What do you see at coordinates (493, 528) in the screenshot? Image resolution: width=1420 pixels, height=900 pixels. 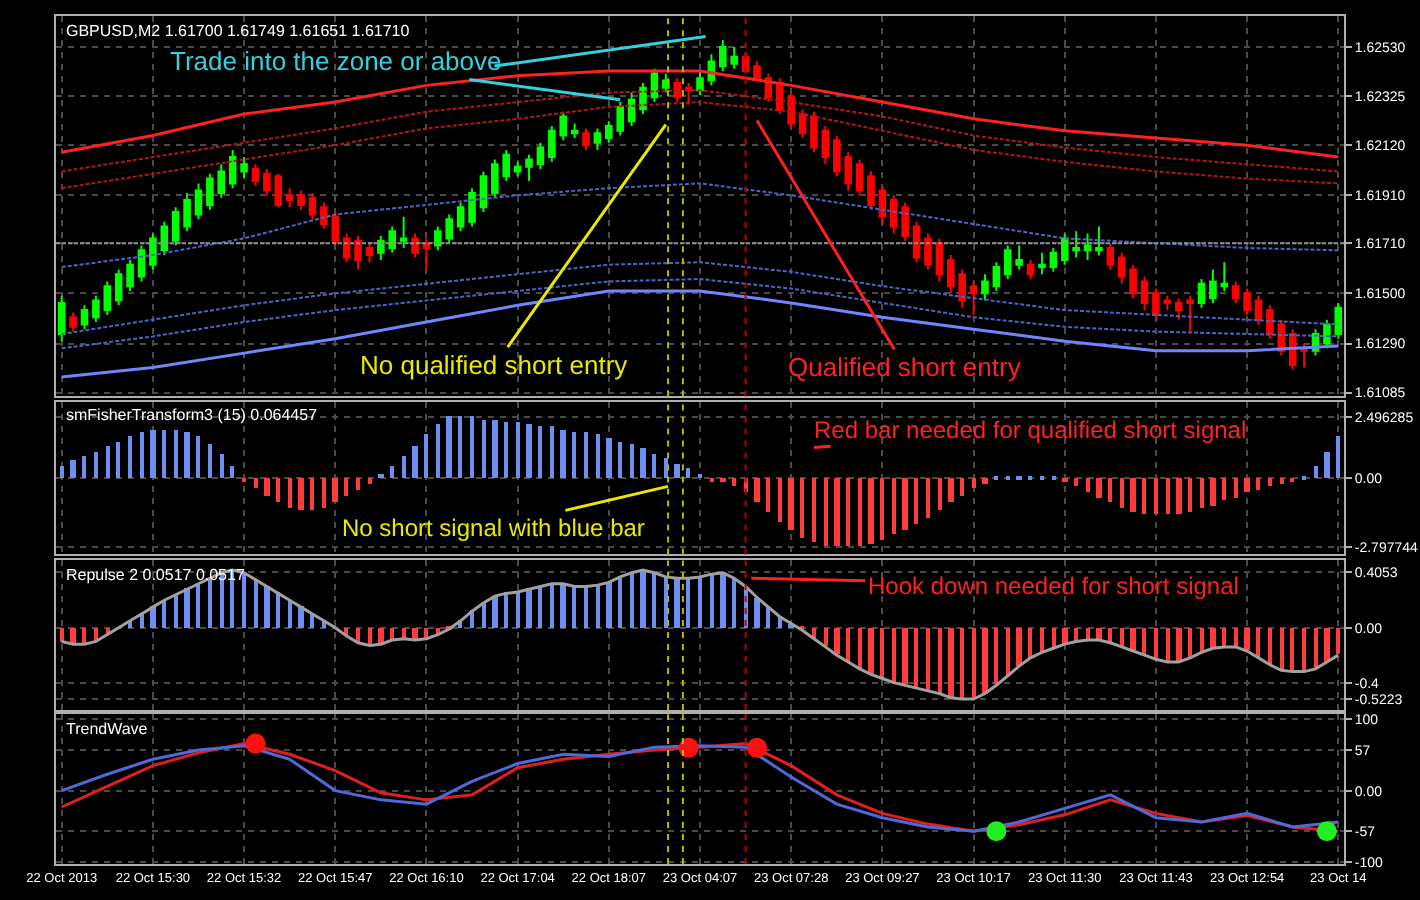 I see `annotation: No short signal with blue bar` at bounding box center [493, 528].